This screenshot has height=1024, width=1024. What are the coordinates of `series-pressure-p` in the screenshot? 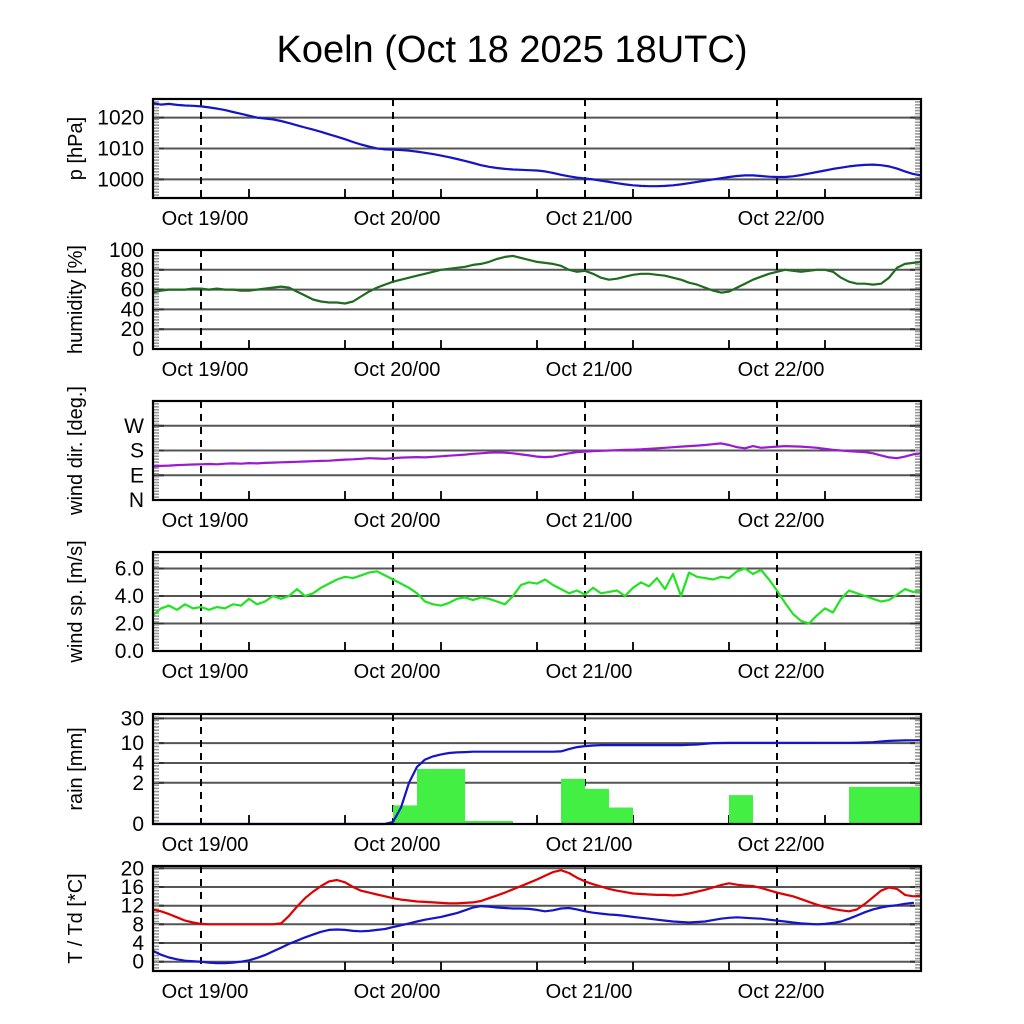 It's located at (537, 145).